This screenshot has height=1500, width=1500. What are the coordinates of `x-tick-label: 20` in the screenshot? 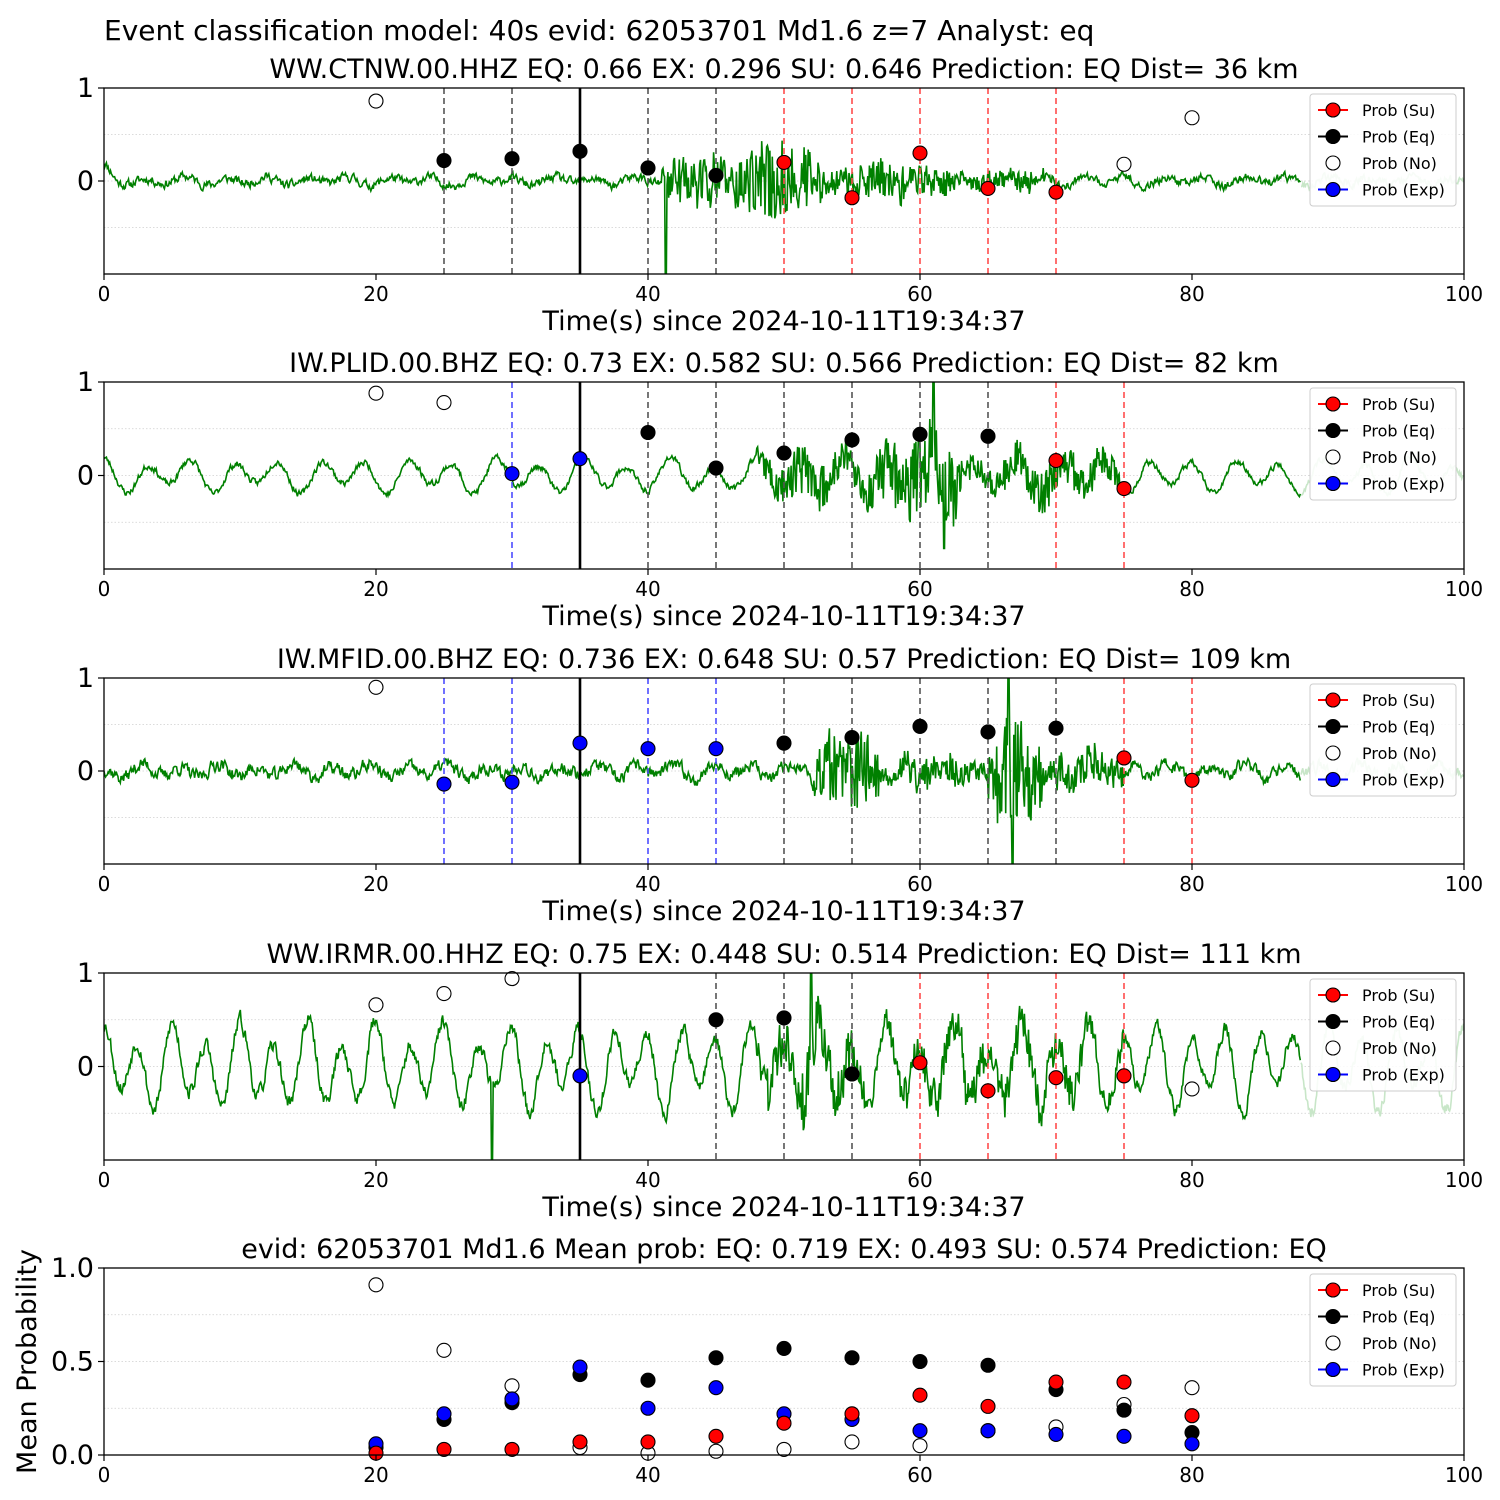 It's located at (375, 884).